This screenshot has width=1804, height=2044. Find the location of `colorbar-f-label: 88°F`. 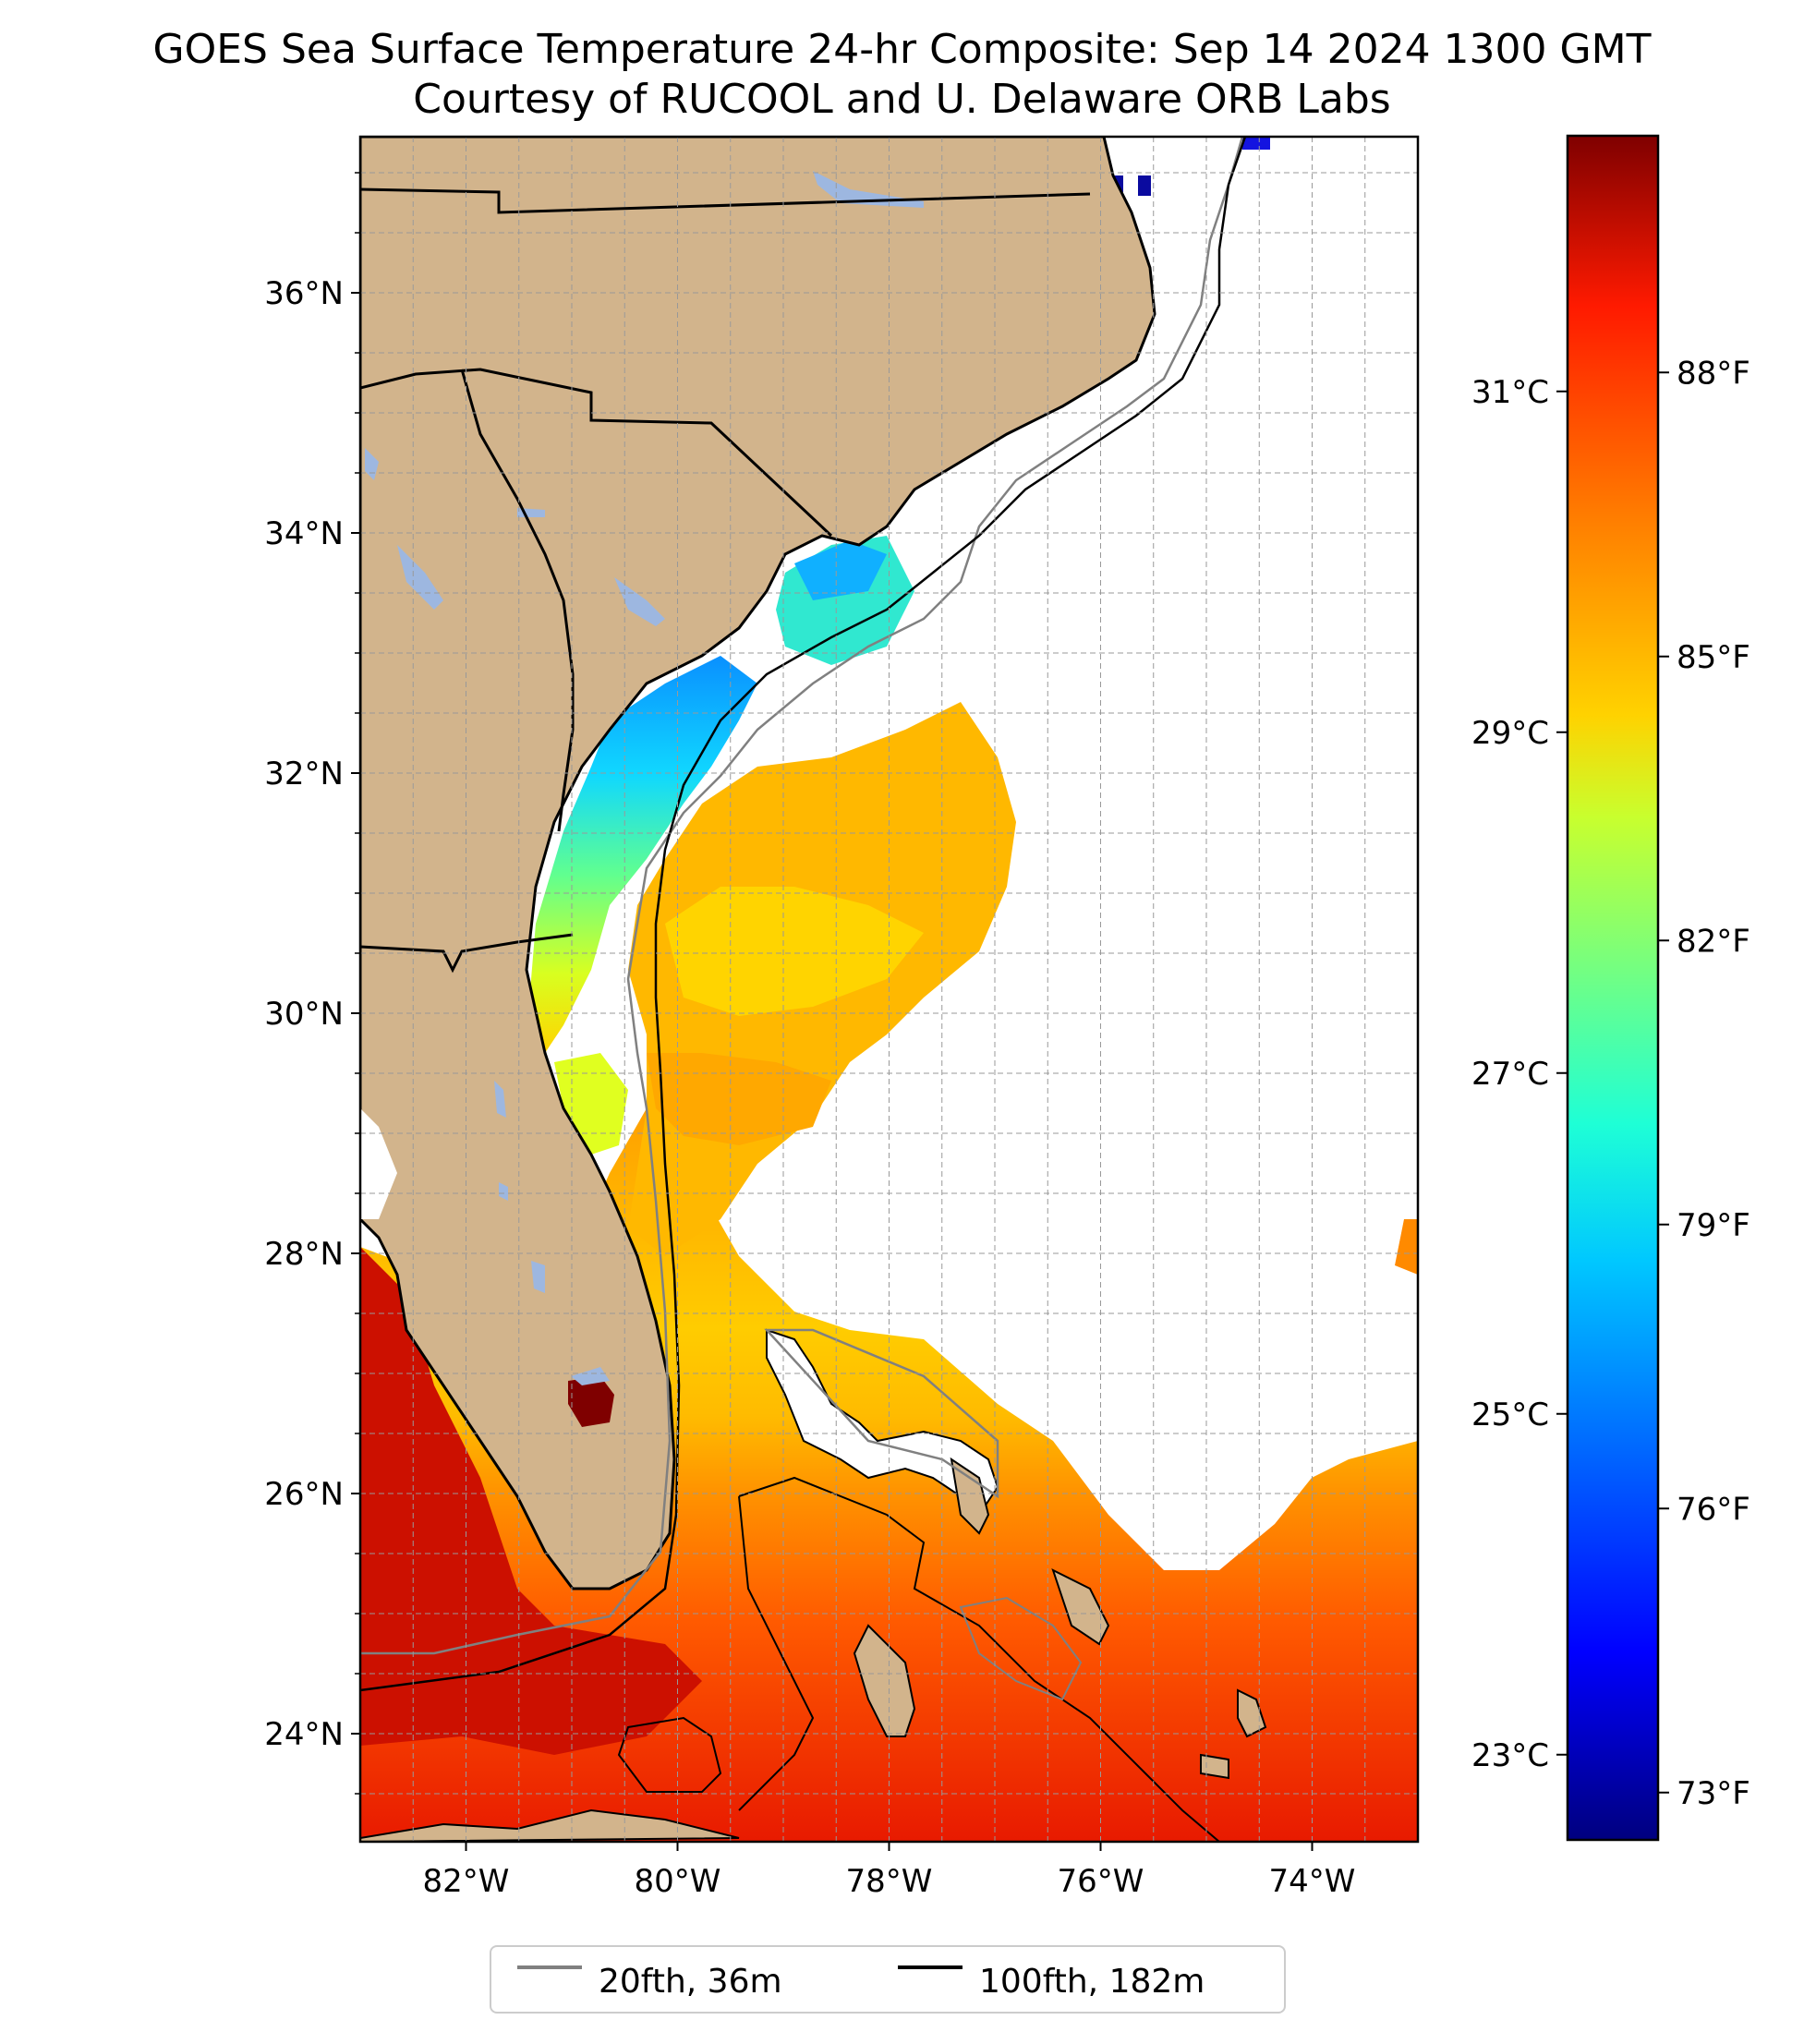

colorbar-f-label: 88°F is located at coordinates (1713, 374).